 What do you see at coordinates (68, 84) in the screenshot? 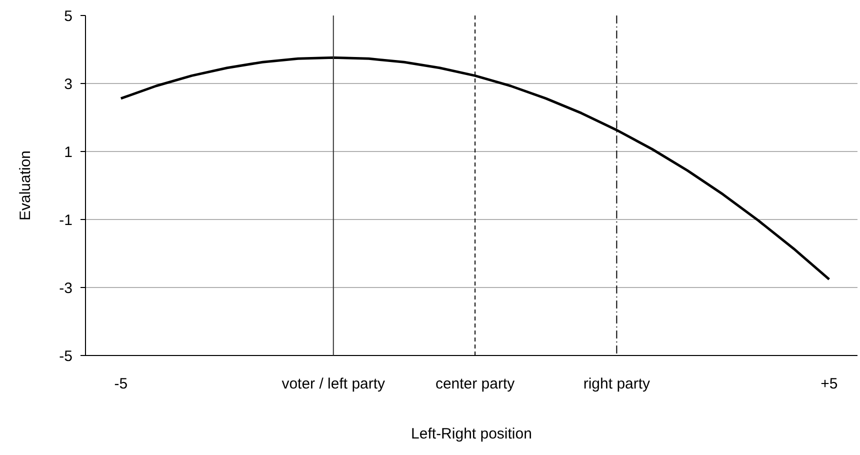
I see `y-tick-label: 3` at bounding box center [68, 84].